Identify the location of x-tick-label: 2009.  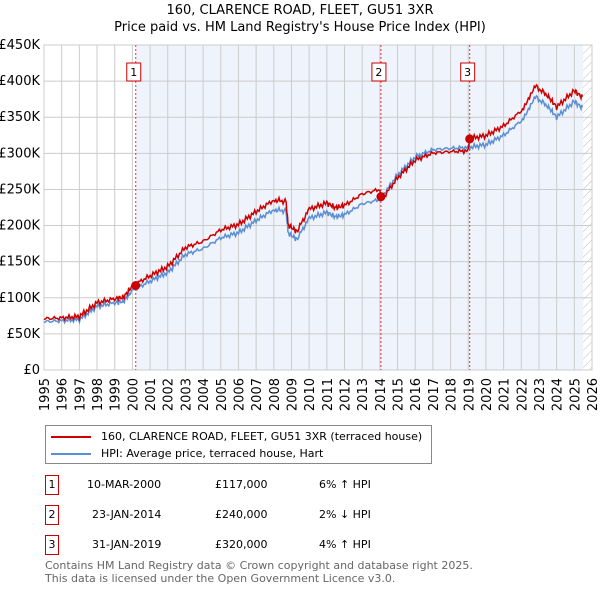
(292, 394).